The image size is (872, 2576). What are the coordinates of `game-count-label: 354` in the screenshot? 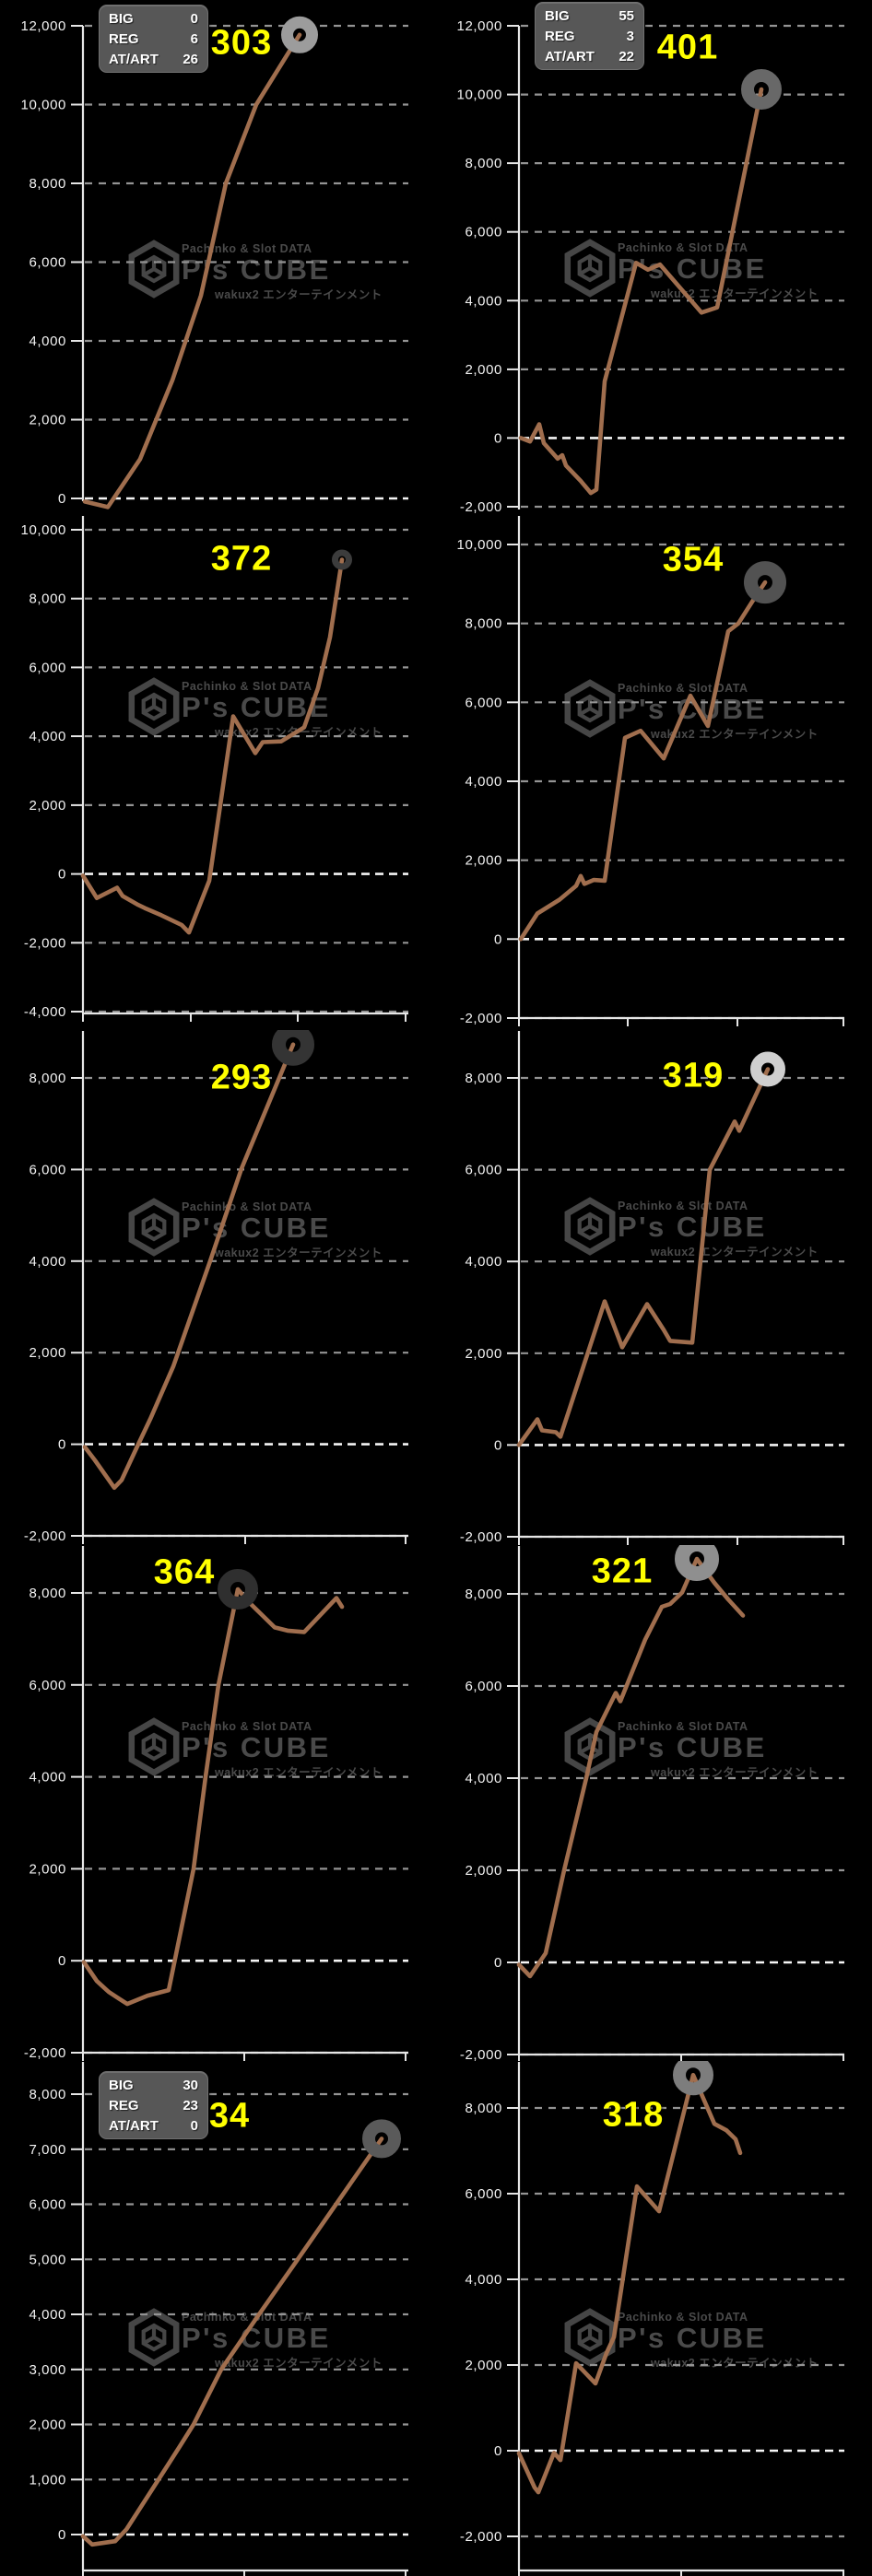 It's located at (694, 560).